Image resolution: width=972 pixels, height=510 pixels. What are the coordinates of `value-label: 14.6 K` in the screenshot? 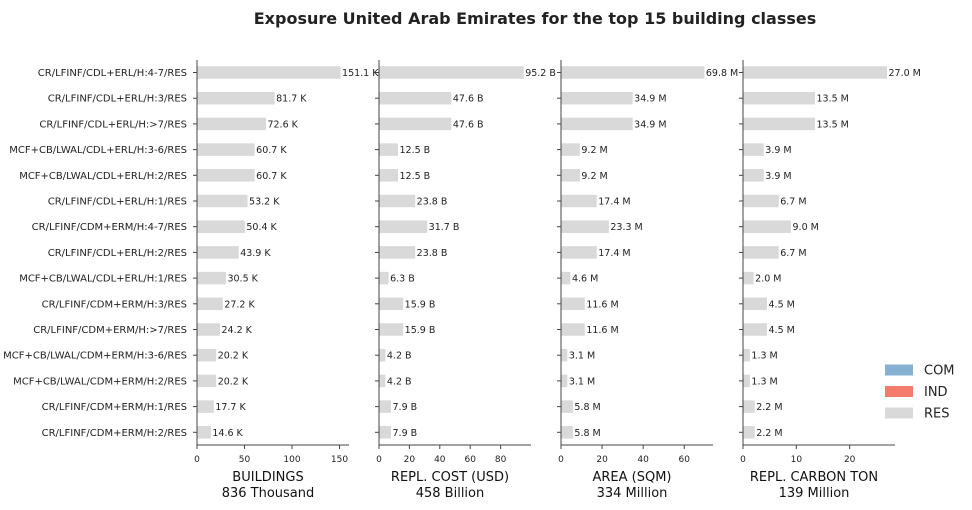 It's located at (227, 433).